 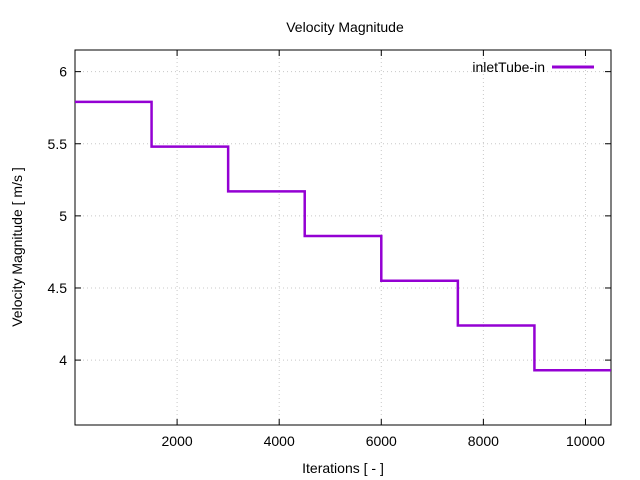 I want to click on y-tick-label: 5.5, so click(x=58, y=144).